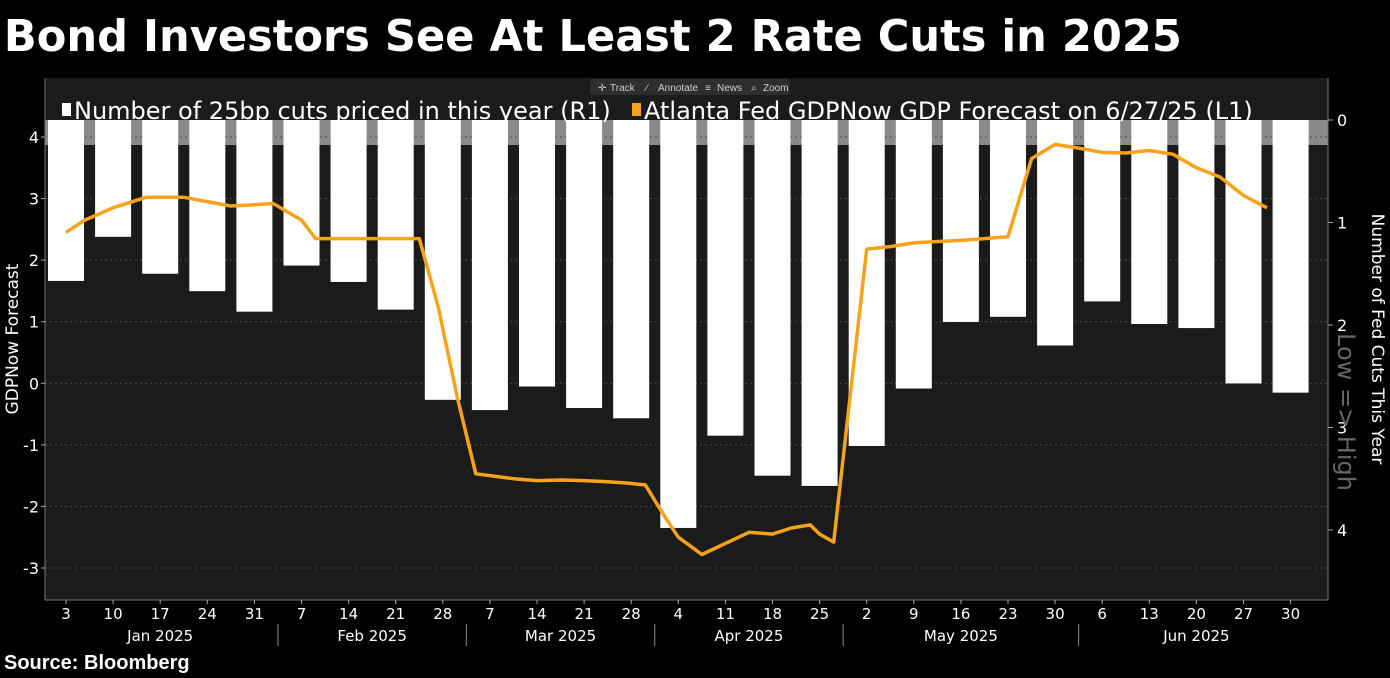 Image resolution: width=1390 pixels, height=678 pixels. What do you see at coordinates (748, 636) in the screenshot?
I see `month-label: Apr 2025` at bounding box center [748, 636].